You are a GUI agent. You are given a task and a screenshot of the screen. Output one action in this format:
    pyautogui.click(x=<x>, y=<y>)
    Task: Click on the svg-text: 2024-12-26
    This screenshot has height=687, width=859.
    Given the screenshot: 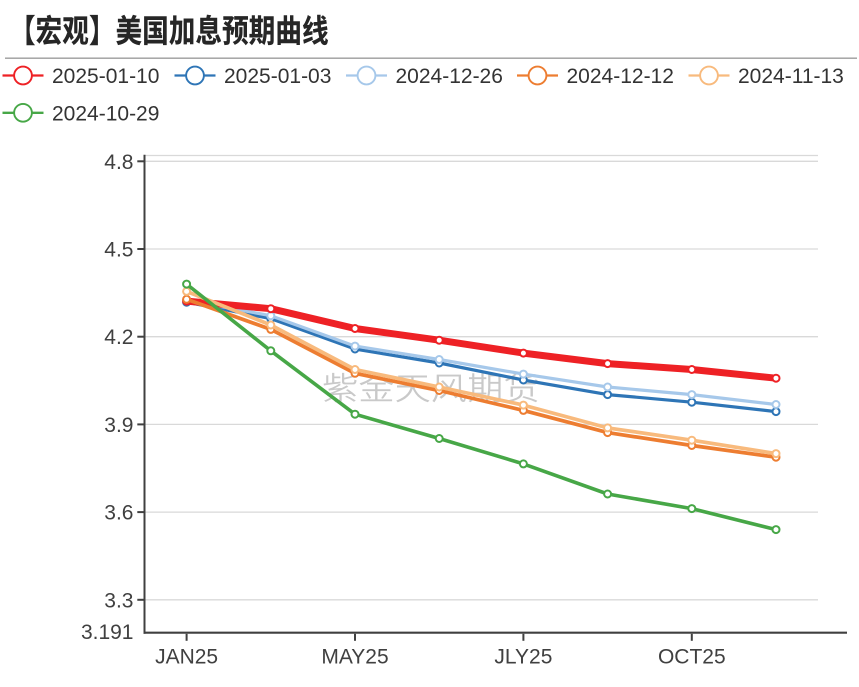 What is the action you would take?
    pyautogui.click(x=449, y=76)
    